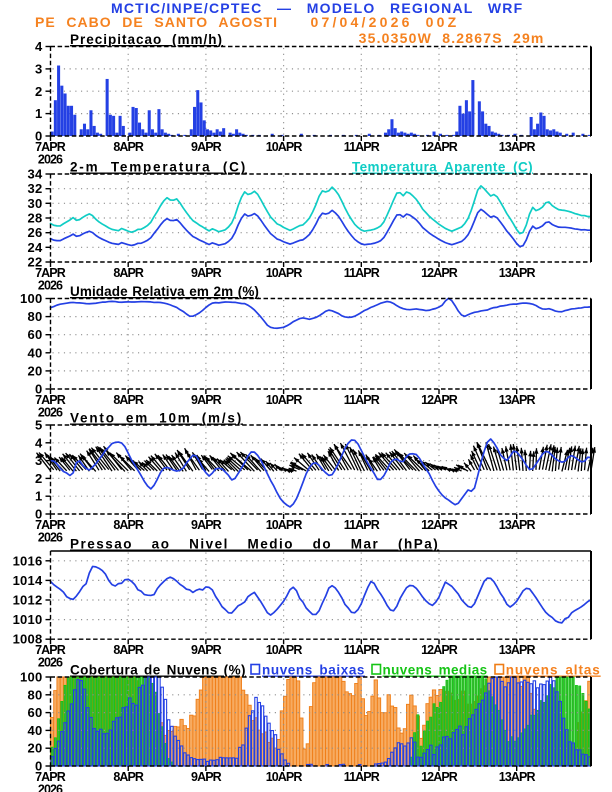 Image resolution: width=612 pixels, height=792 pixels. Describe the element at coordinates (435, 670) in the screenshot. I see `svg-text: nuvens medias` at that location.